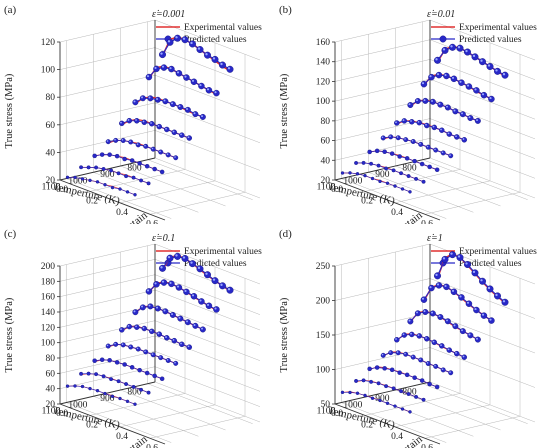  What do you see at coordinates (107, 175) in the screenshot?
I see `x-tick-label: 900` at bounding box center [107, 175].